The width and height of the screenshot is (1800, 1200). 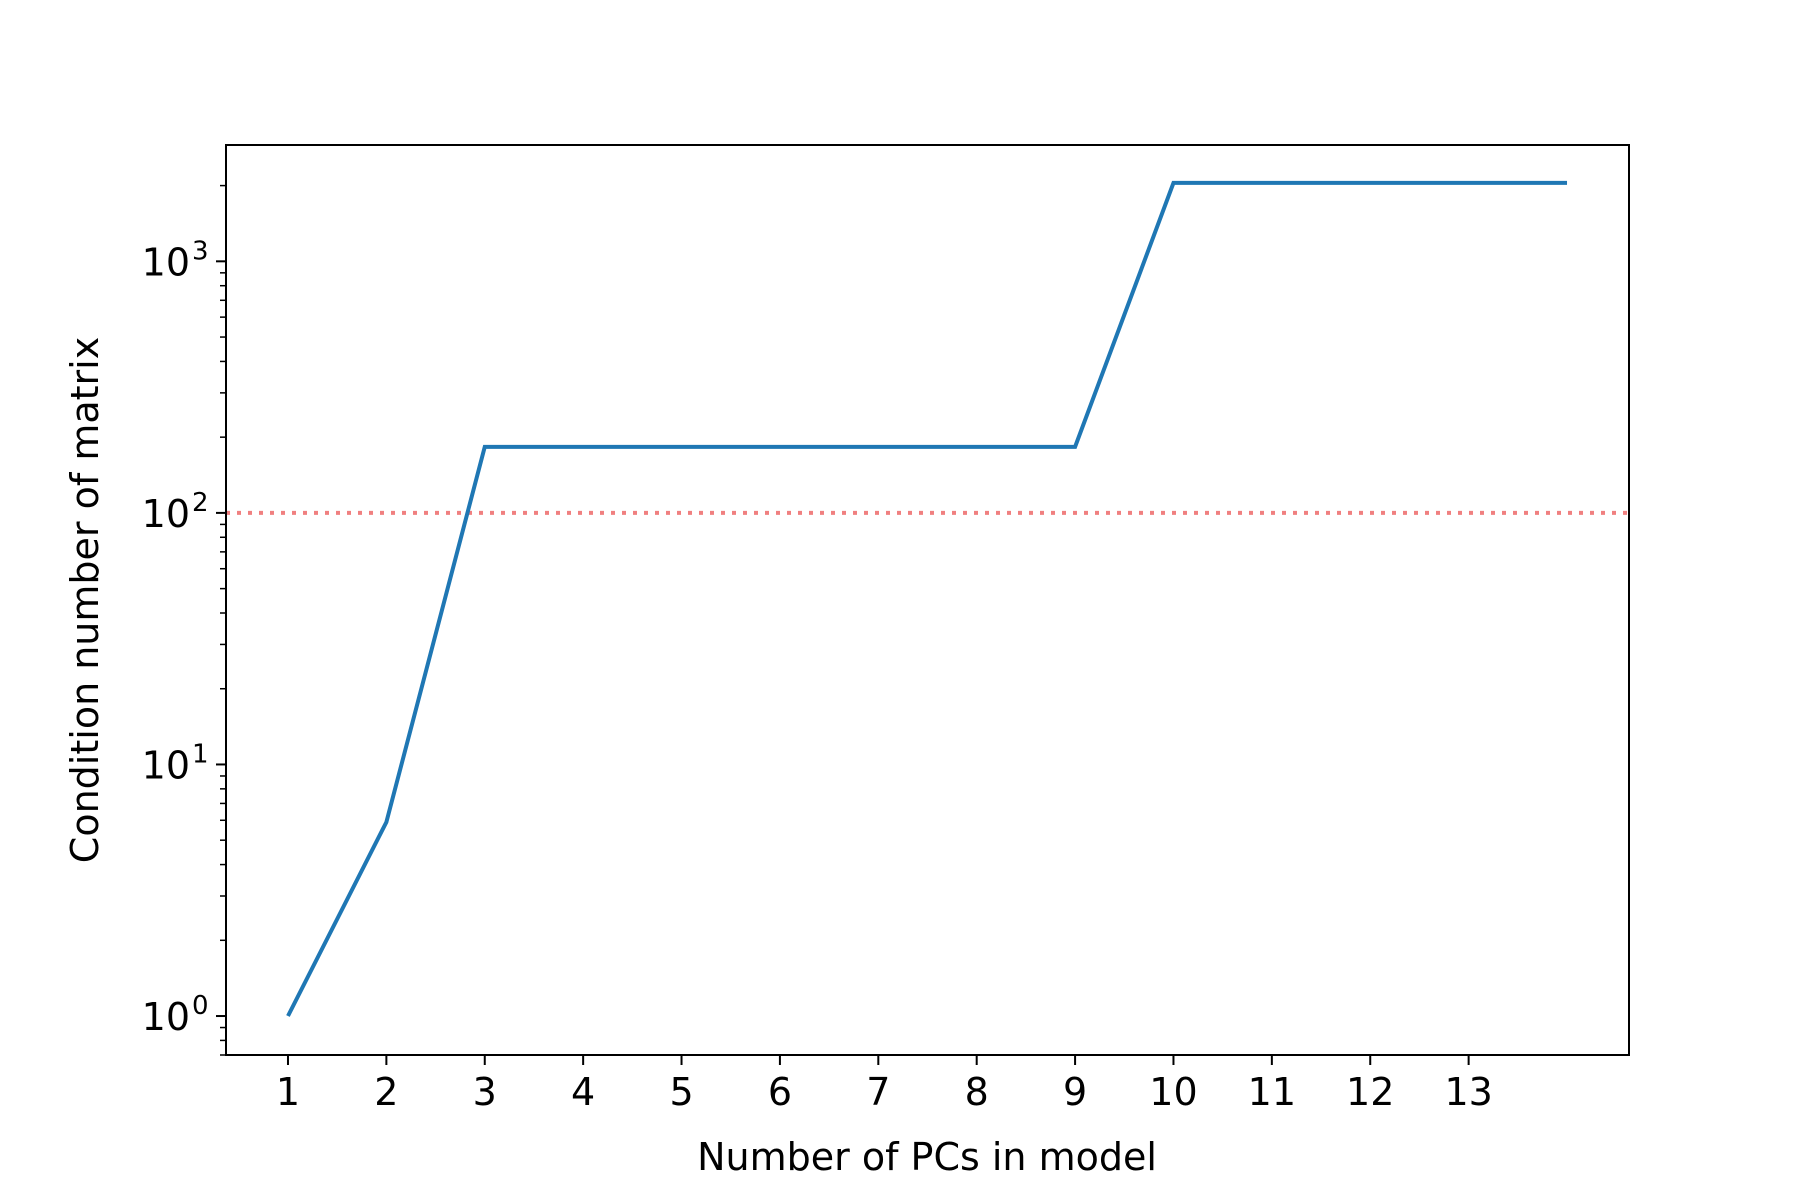 I want to click on x-tick-label: 8, so click(x=977, y=1092).